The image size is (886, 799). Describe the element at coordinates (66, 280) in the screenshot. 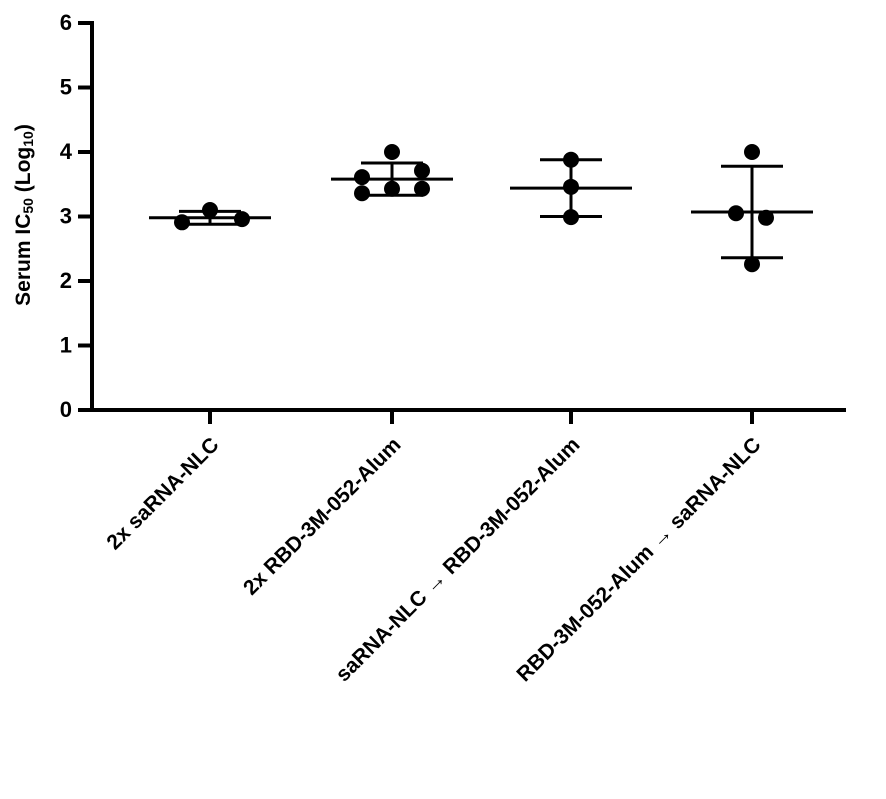

I see `y-tick-label: 2` at that location.